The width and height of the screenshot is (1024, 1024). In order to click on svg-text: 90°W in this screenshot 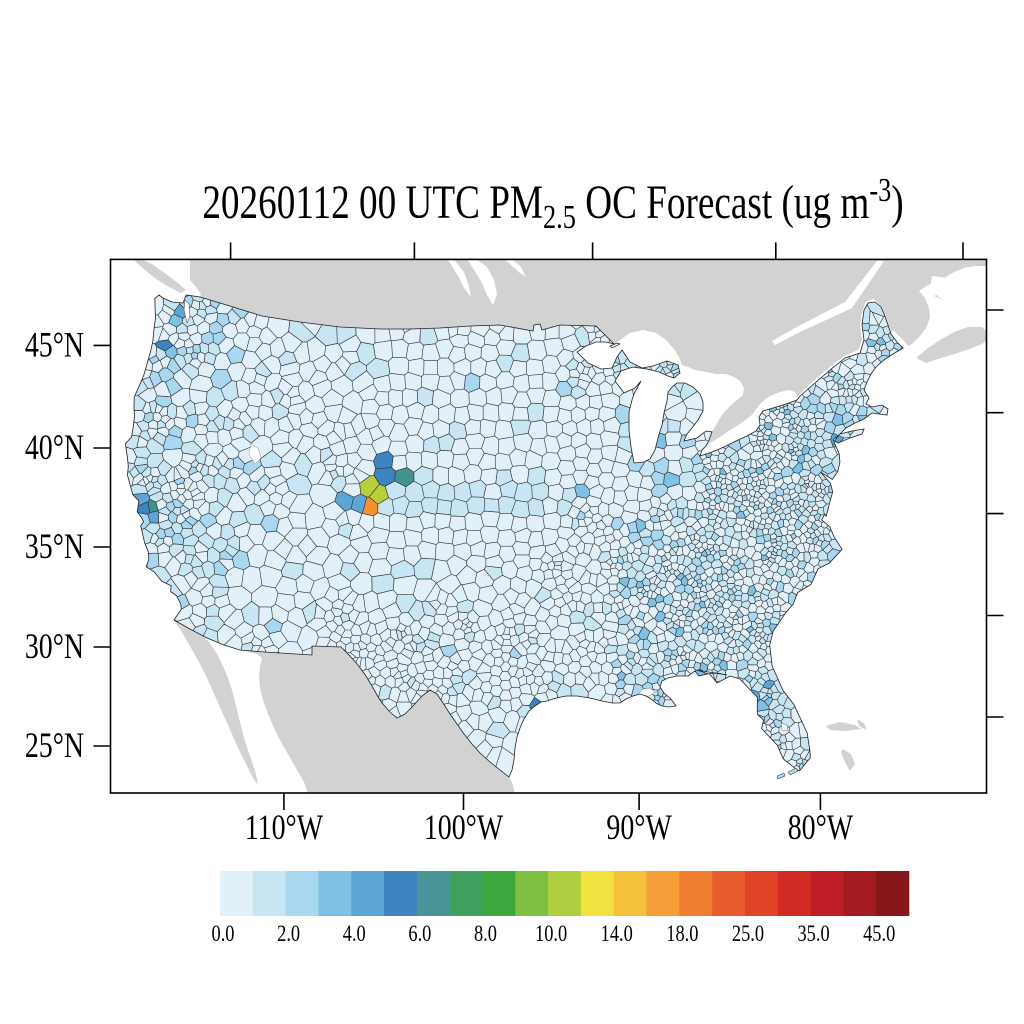, I will do `click(639, 827)`.